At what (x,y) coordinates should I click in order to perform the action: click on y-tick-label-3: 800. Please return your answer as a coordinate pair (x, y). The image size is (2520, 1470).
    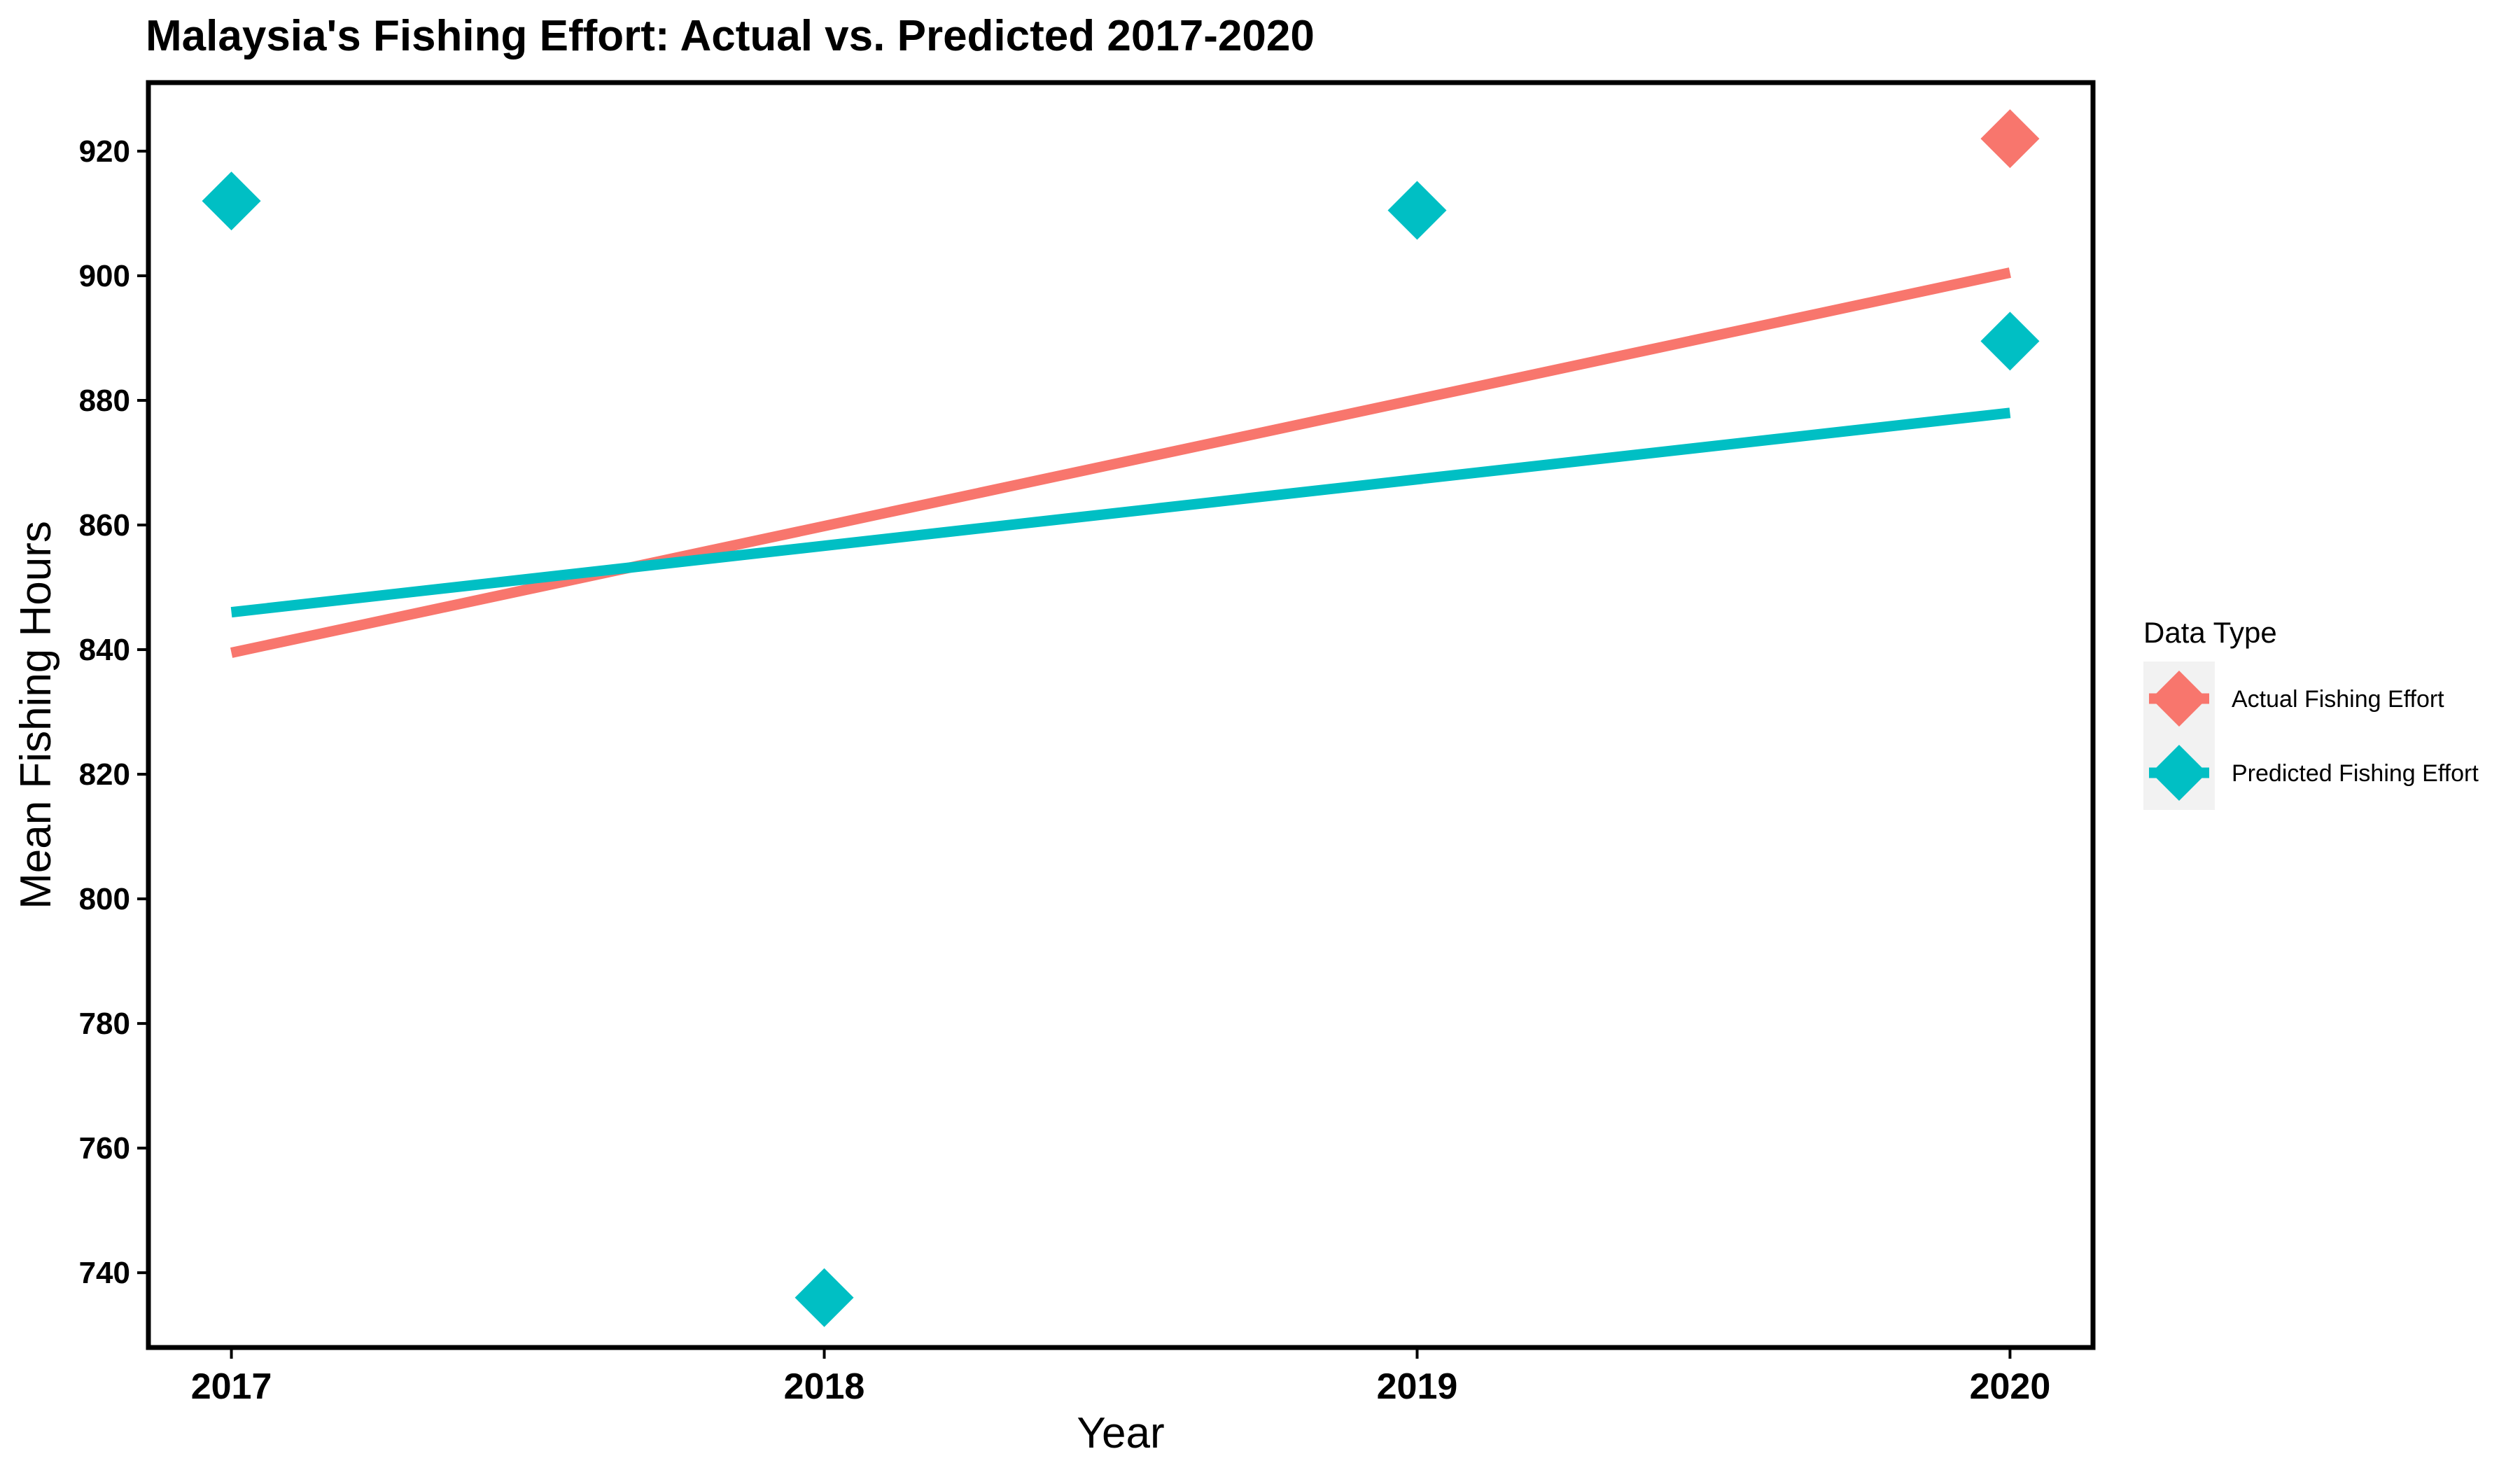
    Looking at the image, I should click on (104, 899).